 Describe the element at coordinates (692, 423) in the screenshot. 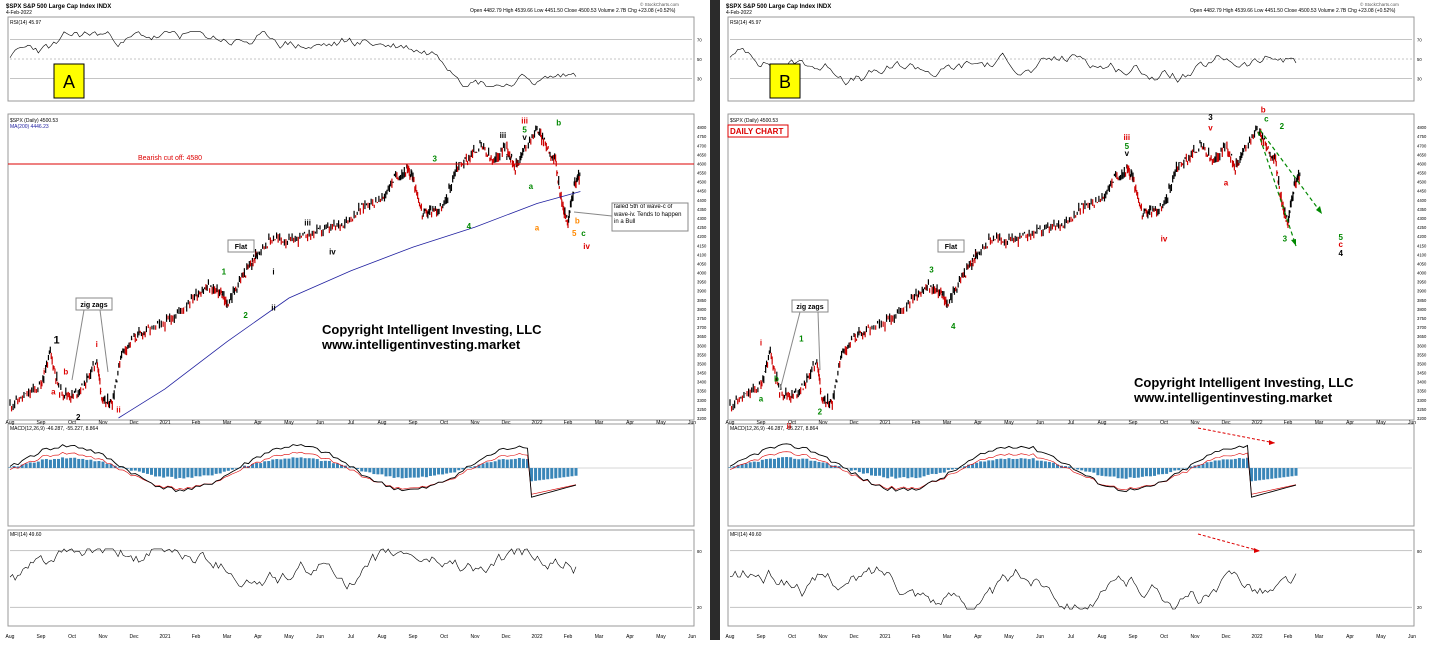

I see `x-tick-label: Jun` at that location.